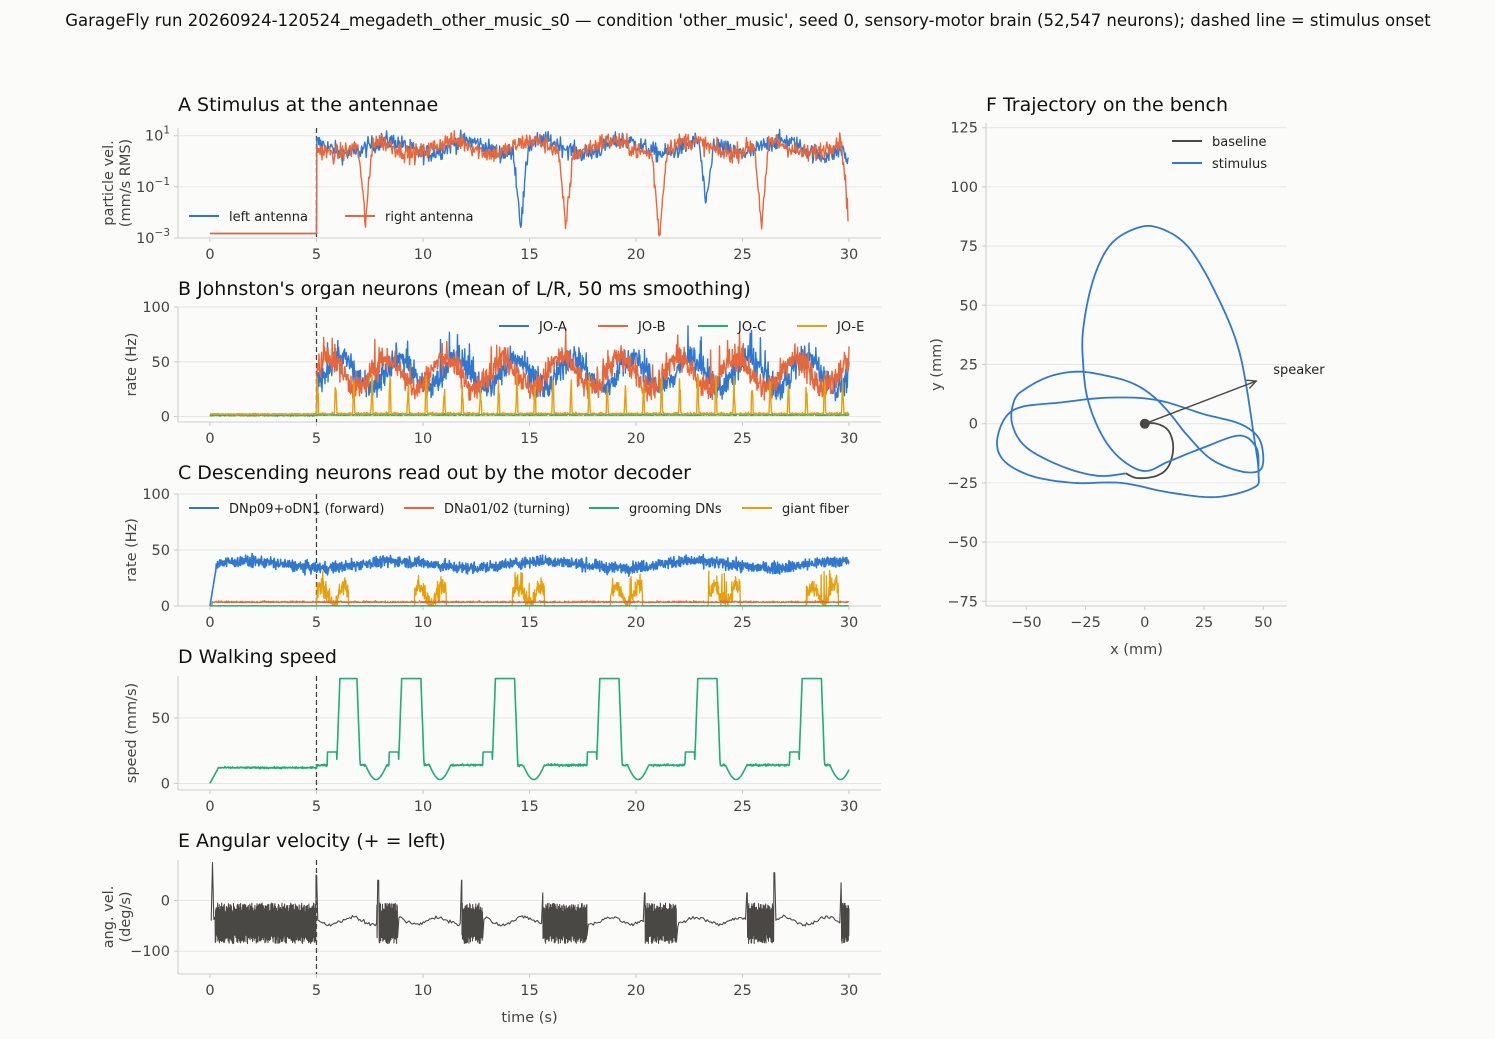 The width and height of the screenshot is (1495, 1039). Describe the element at coordinates (529, 395) in the screenshot. I see `series-line-JO-E` at that location.